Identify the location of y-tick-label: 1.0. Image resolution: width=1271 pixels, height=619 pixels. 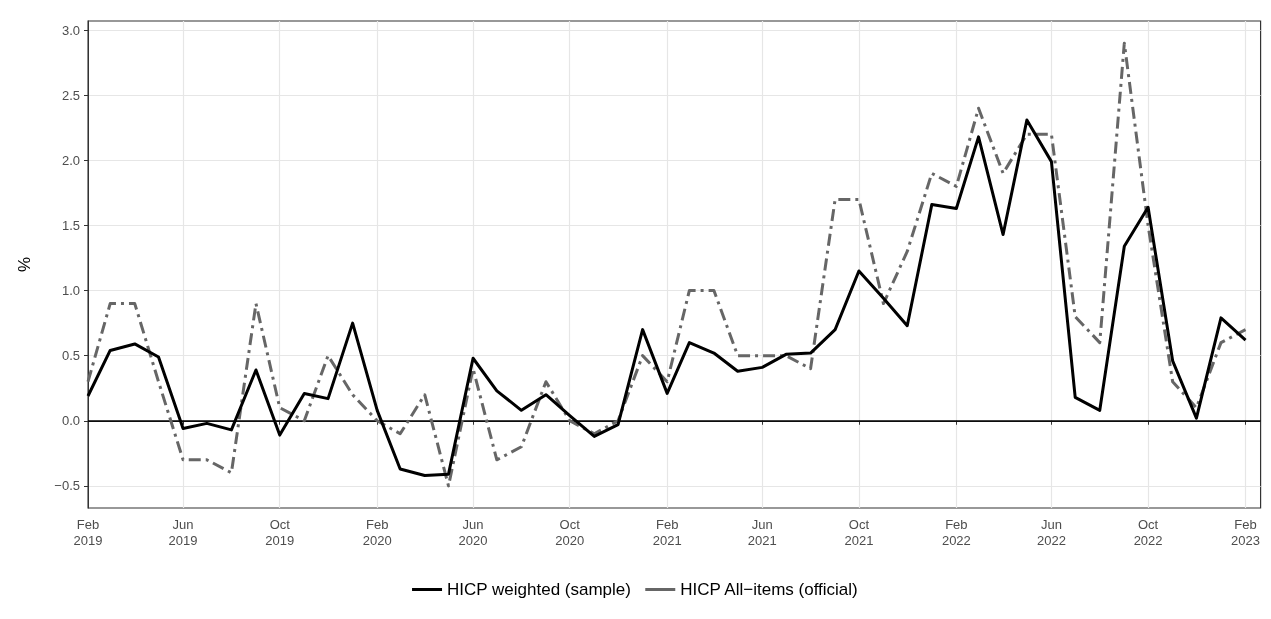
(70, 291).